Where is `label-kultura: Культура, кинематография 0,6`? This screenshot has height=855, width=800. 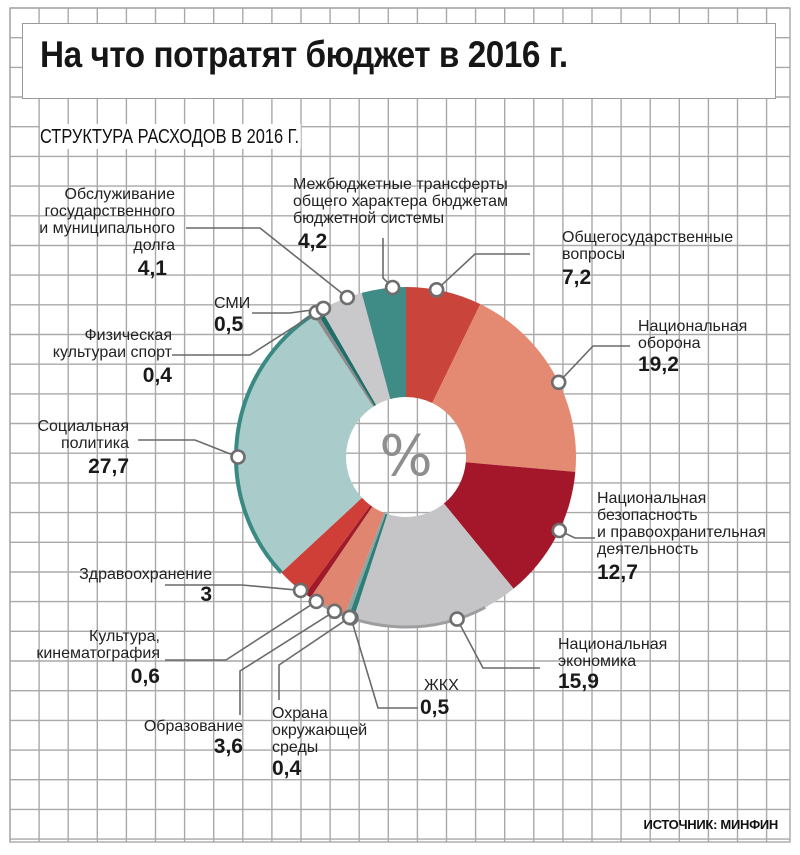
label-kultura: Культура, кинематография 0,6 is located at coordinates (98, 658).